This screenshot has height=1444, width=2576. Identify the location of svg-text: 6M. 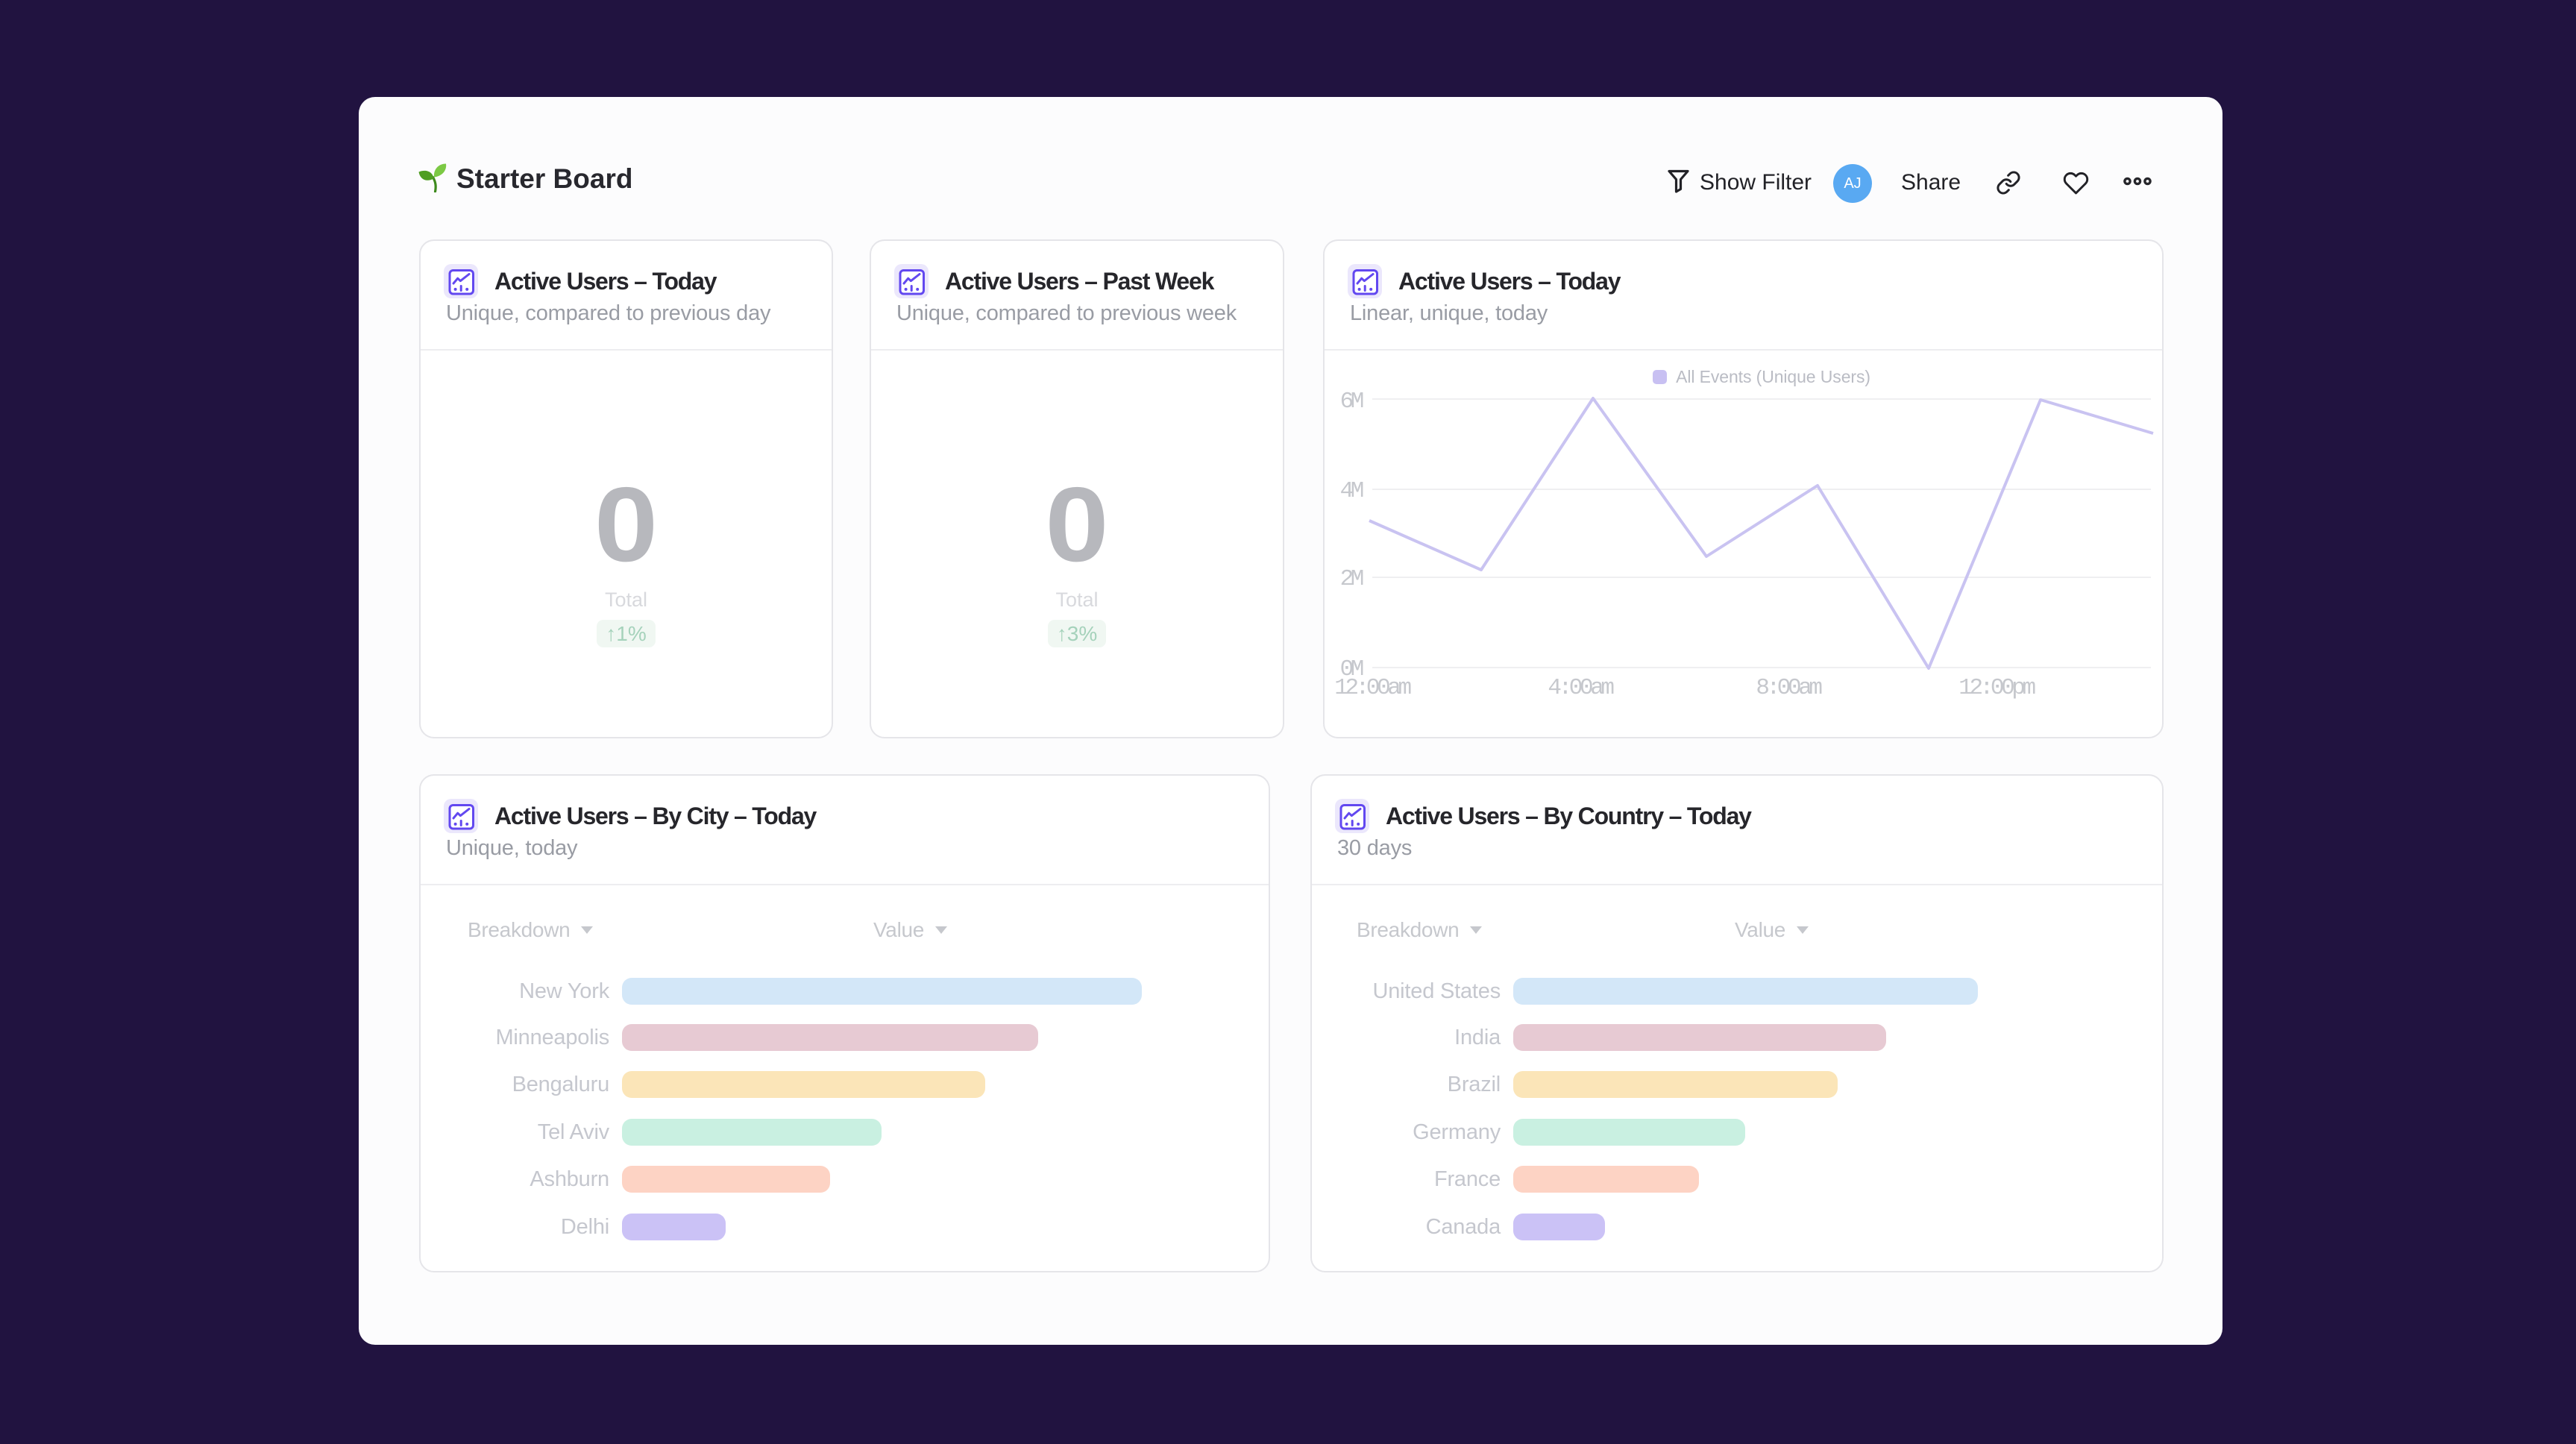
(1352, 402).